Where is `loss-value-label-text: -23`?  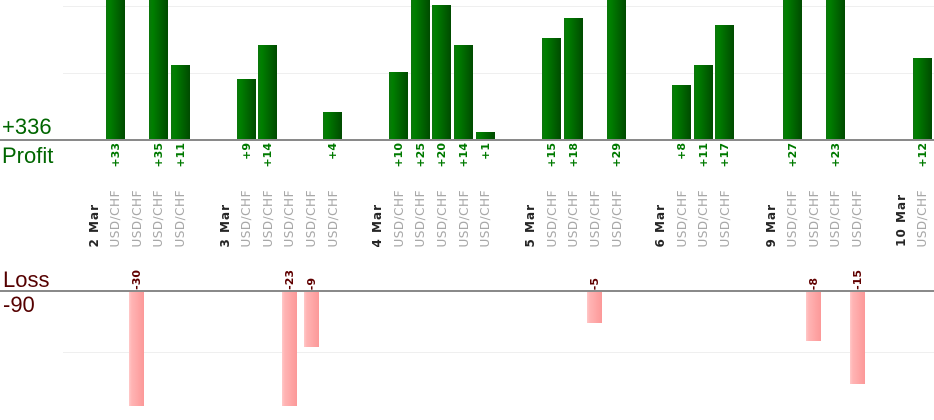
loss-value-label-text: -23 is located at coordinates (289, 280).